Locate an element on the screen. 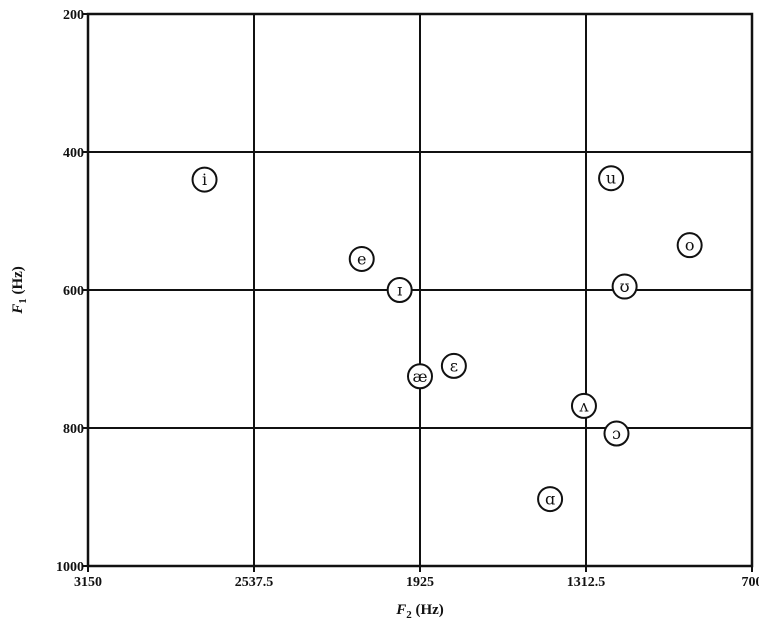 The image size is (759, 626). vowel-point-label: ʌ is located at coordinates (583, 405).